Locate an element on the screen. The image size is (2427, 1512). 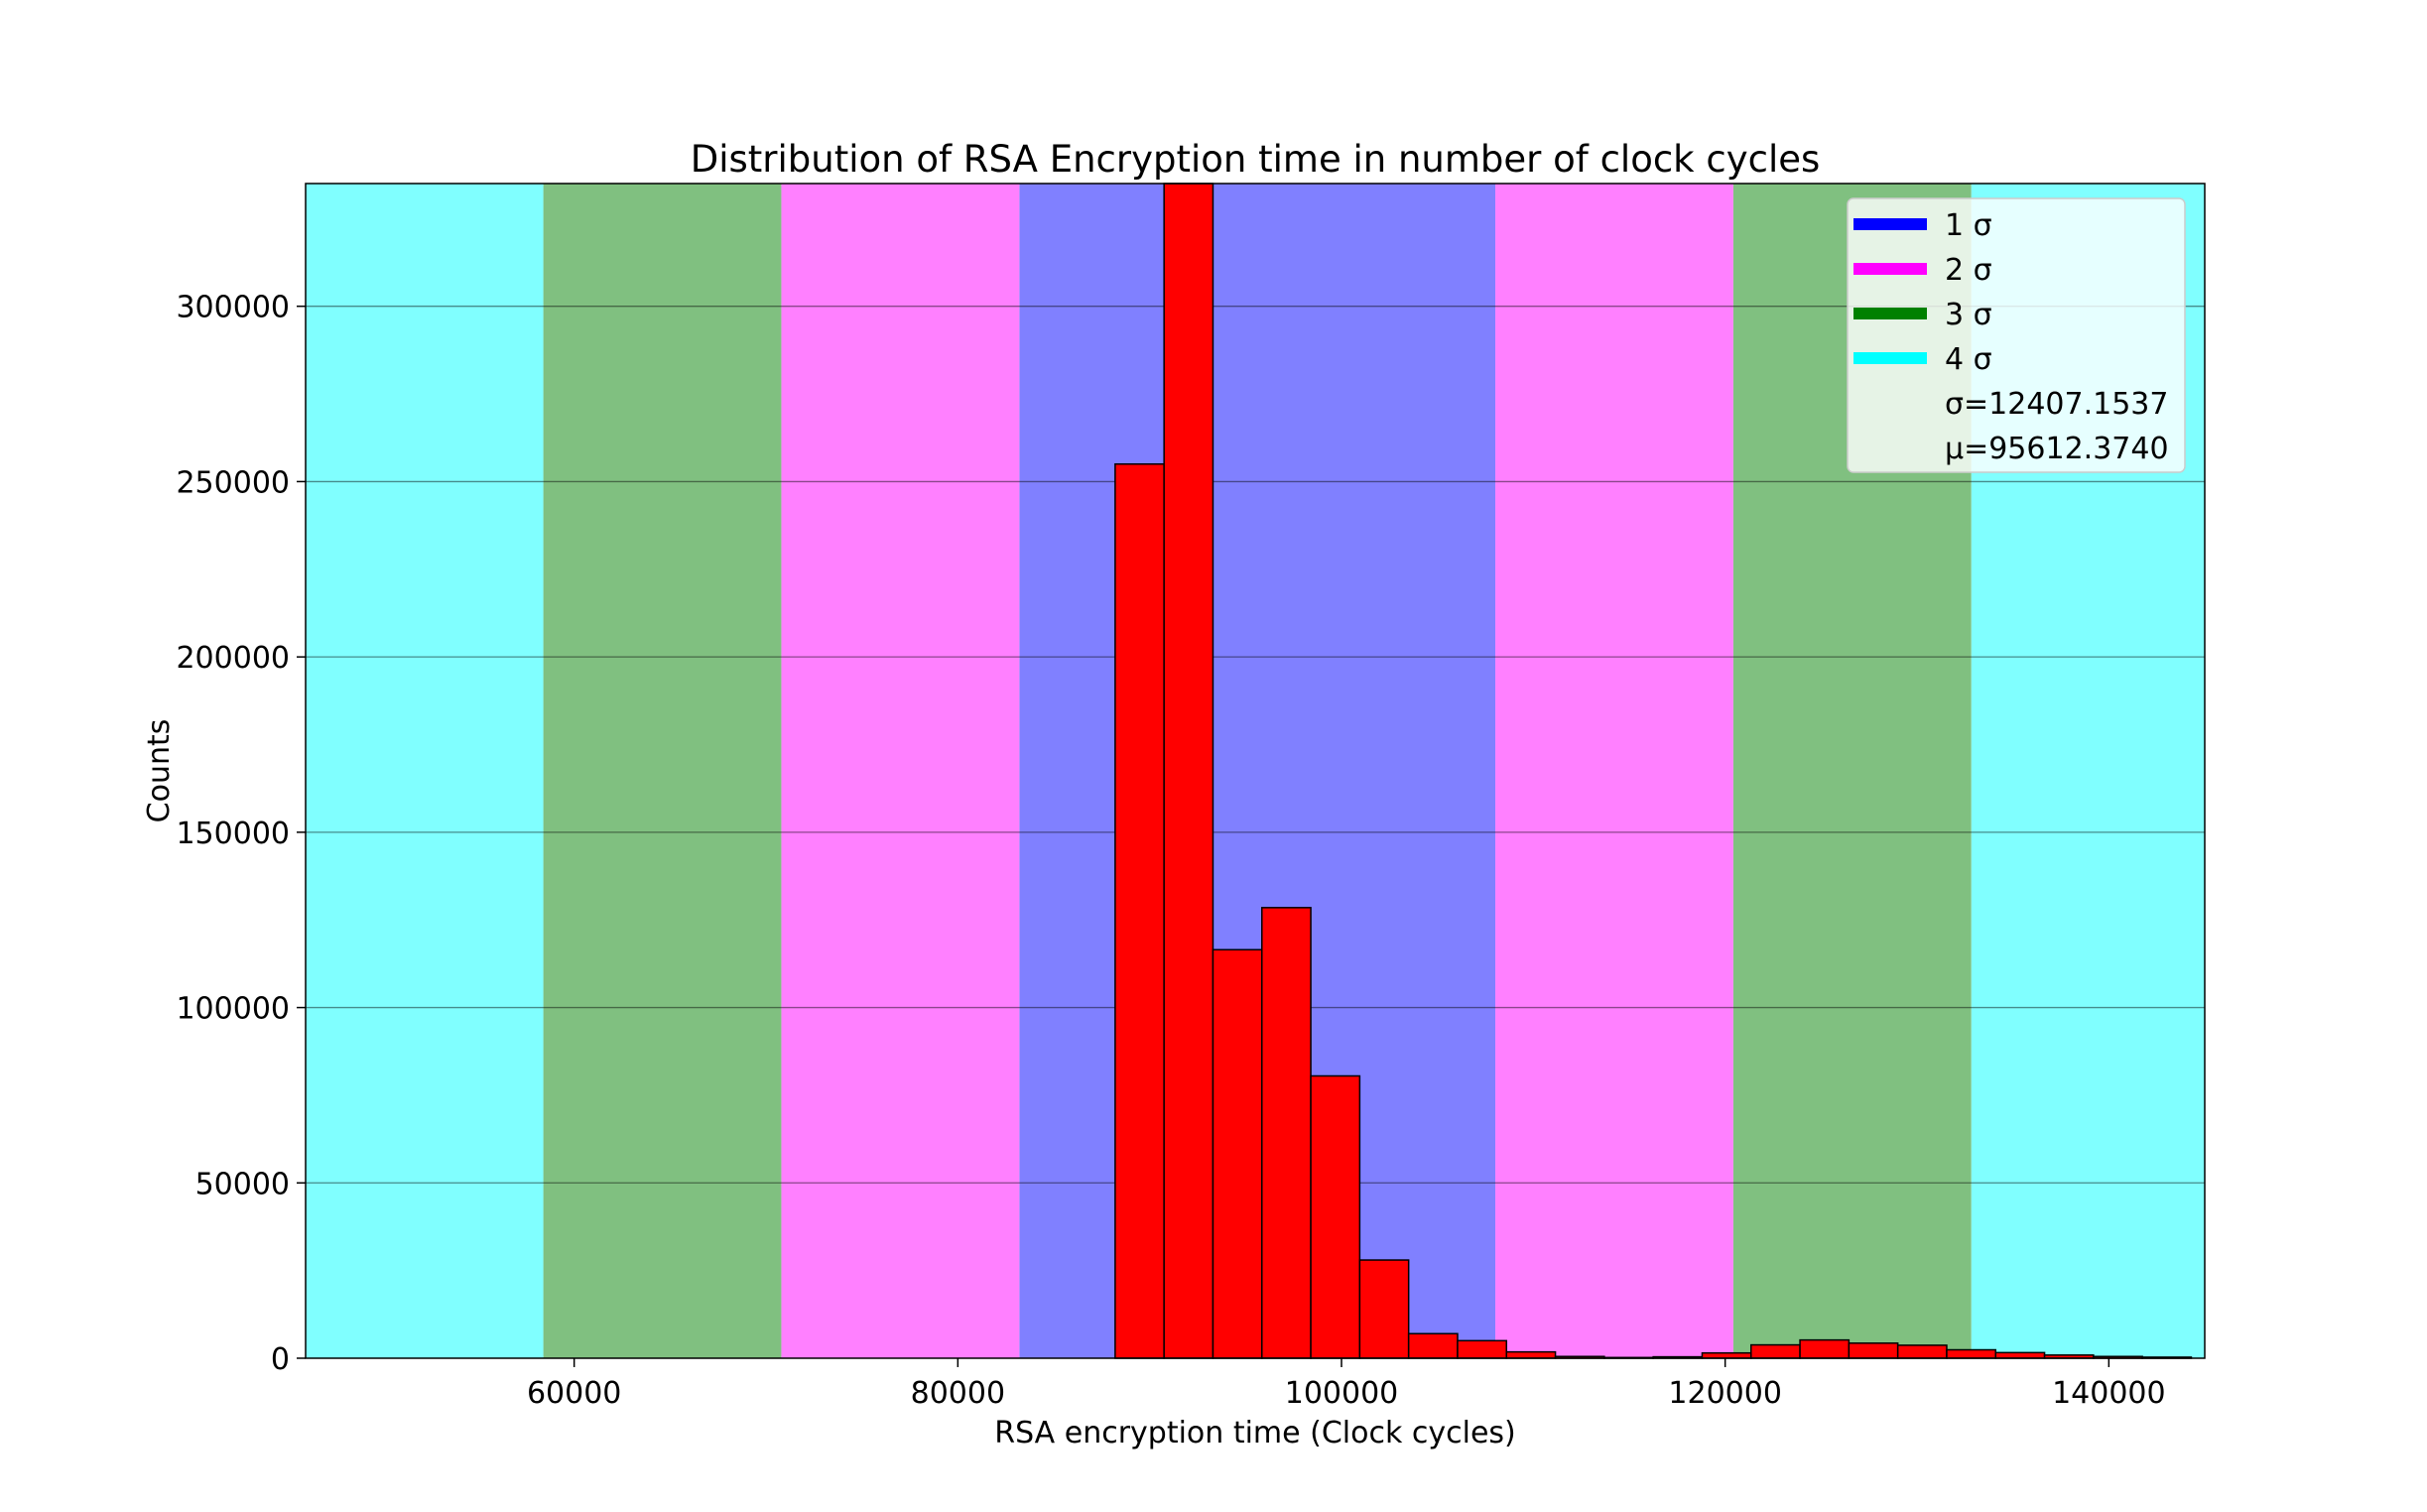
y-tick-label: 200000 is located at coordinates (233, 658).